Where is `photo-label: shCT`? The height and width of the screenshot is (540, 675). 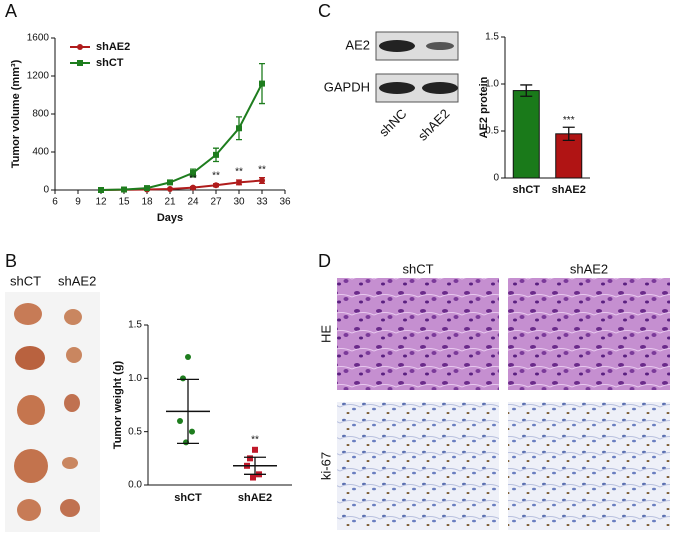
photo-label: shCT is located at coordinates (25, 280).